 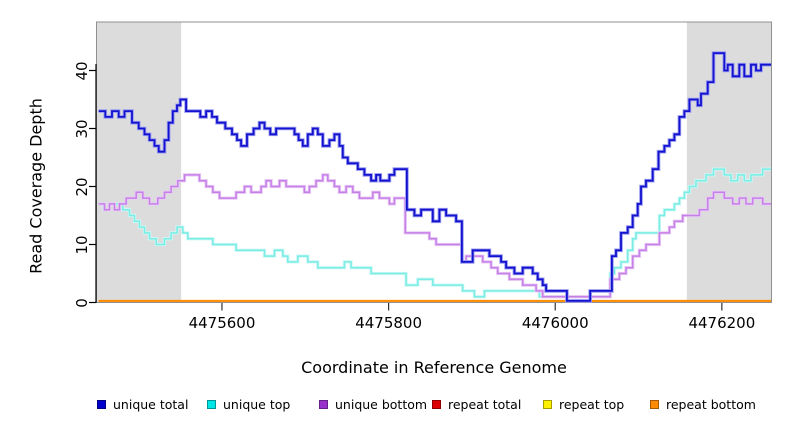 What do you see at coordinates (139, 162) in the screenshot?
I see `shaded-region-left` at bounding box center [139, 162].